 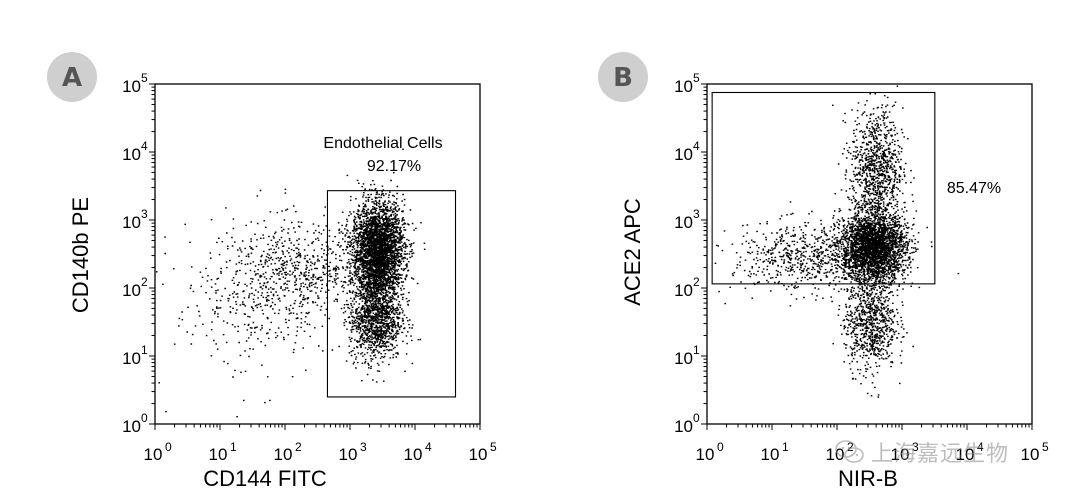 I want to click on panel-a-badge, so click(x=72, y=77).